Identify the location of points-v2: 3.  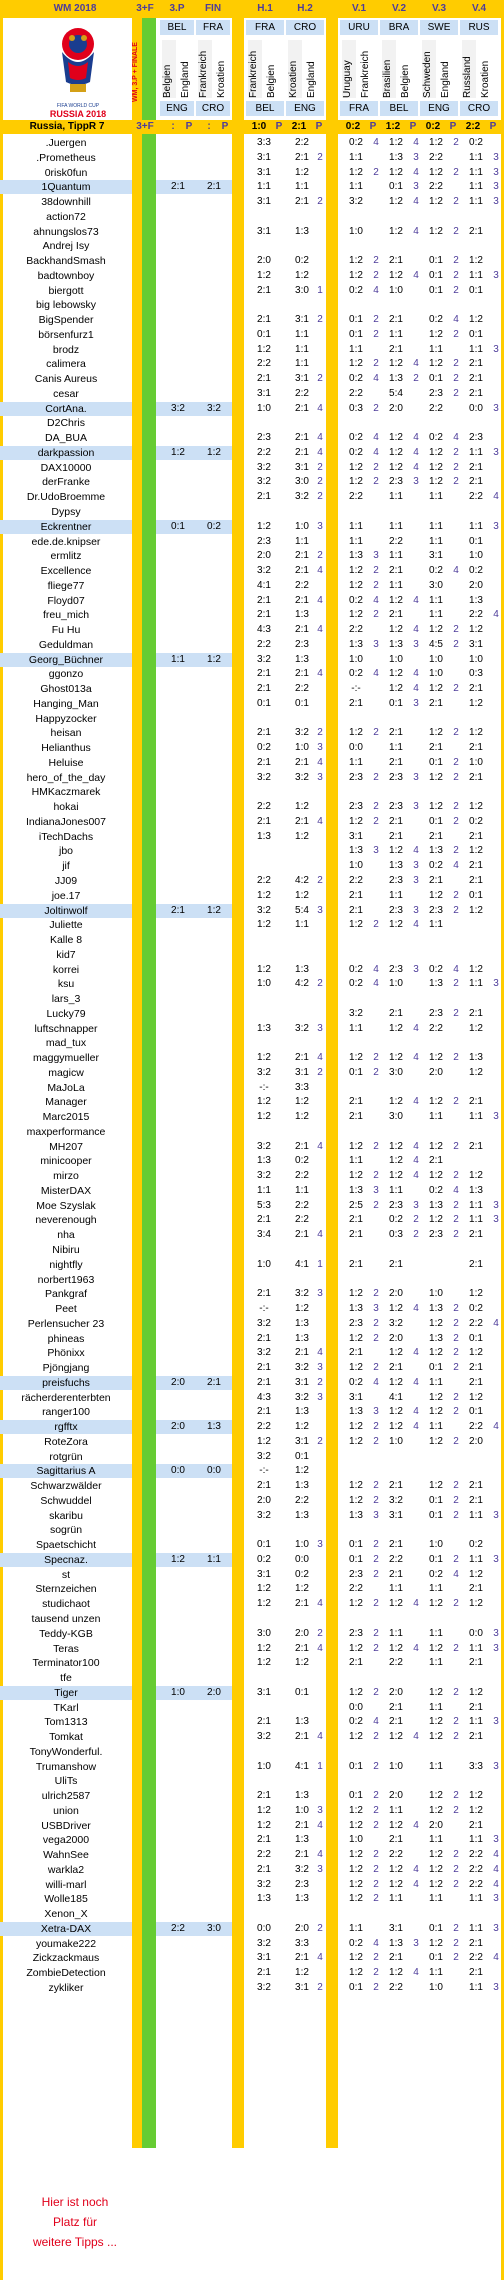
(416, 644).